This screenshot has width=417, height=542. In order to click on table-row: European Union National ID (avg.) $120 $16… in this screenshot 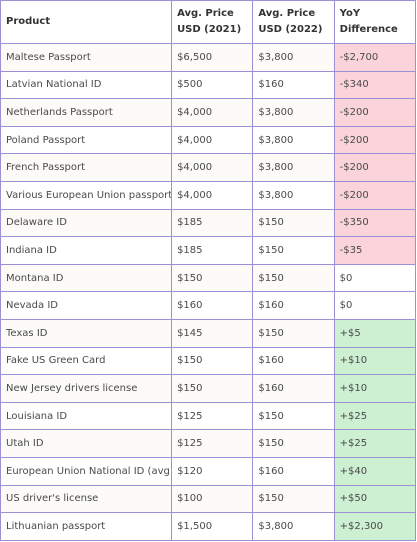, I will do `click(208, 471)`.